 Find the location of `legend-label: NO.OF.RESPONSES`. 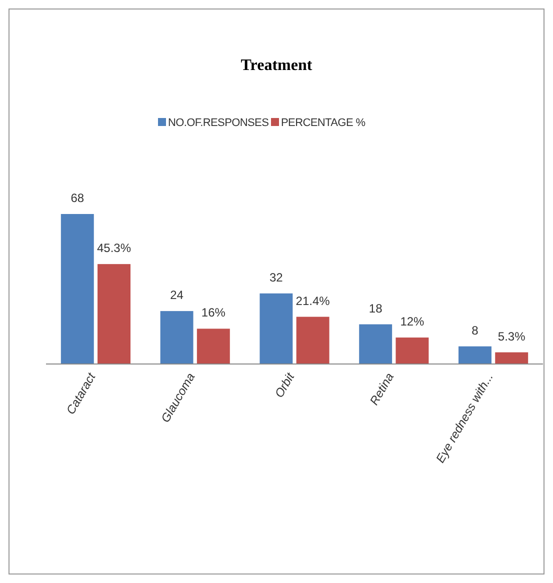

legend-label: NO.OF.RESPONSES is located at coordinates (218, 123).